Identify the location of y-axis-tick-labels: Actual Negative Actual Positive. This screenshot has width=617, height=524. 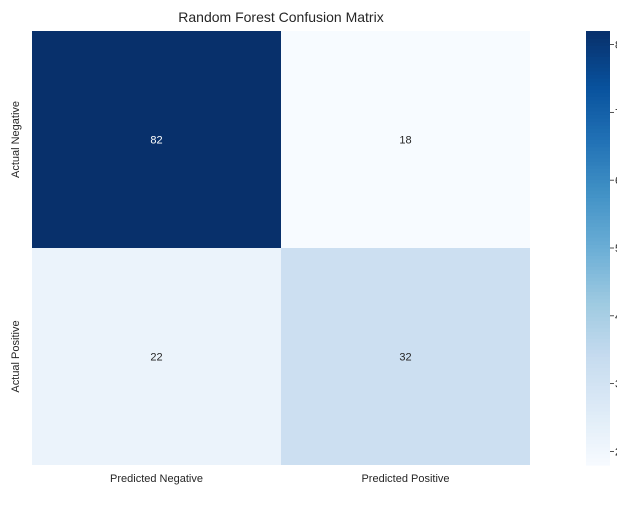
(16, 247).